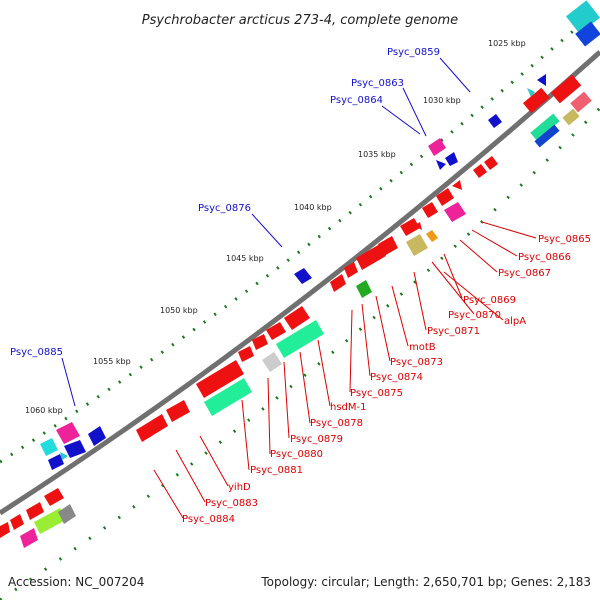 This screenshot has height=600, width=600. I want to click on gene-label-psyc-0881: Psyc_0881, so click(276, 470).